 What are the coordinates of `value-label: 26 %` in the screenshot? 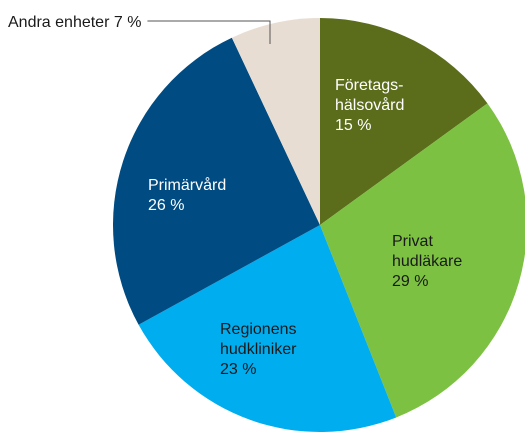 It's located at (166, 205).